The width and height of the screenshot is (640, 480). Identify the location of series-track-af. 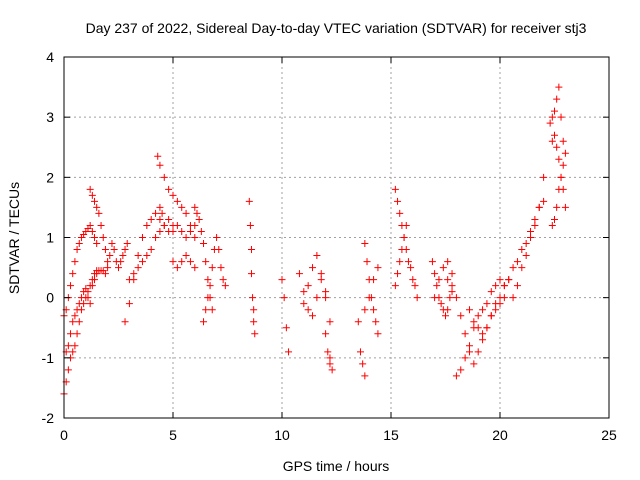
(557, 114).